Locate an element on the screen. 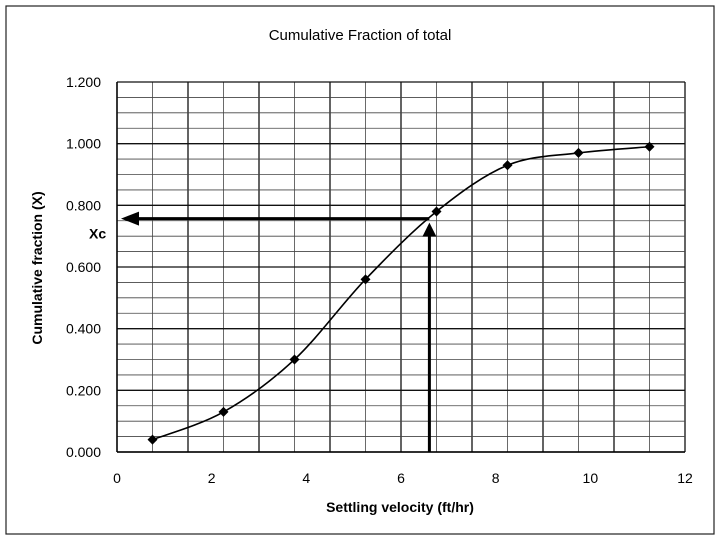 The height and width of the screenshot is (540, 720). x-tick-label: 6 is located at coordinates (401, 478).